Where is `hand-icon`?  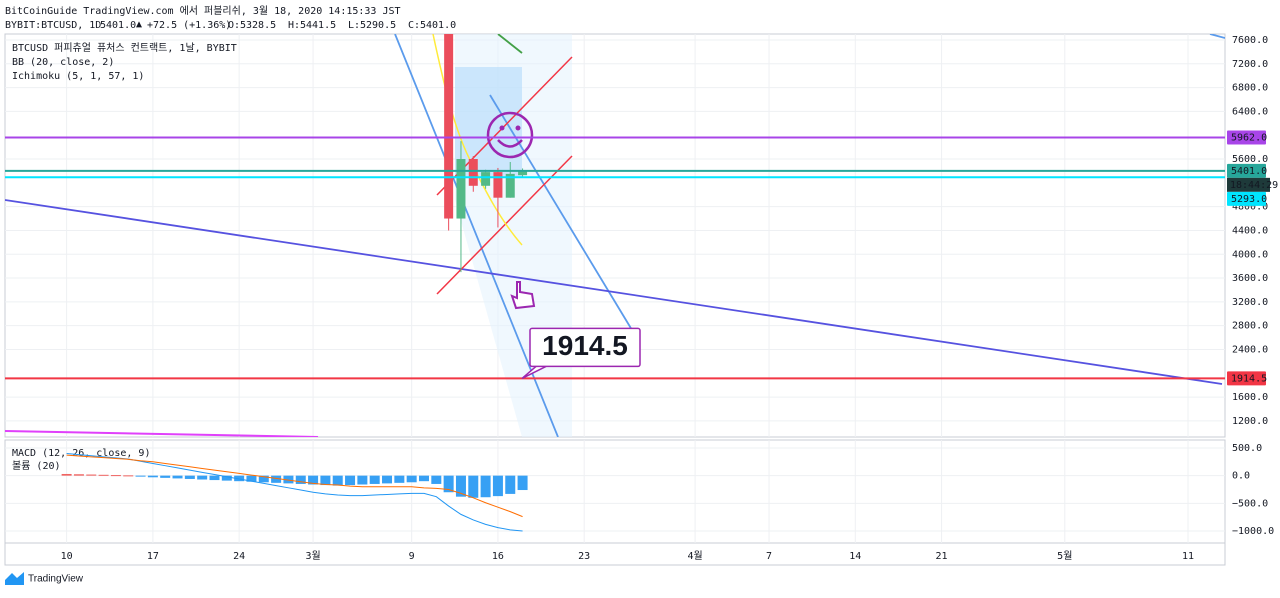 hand-icon is located at coordinates (523, 295).